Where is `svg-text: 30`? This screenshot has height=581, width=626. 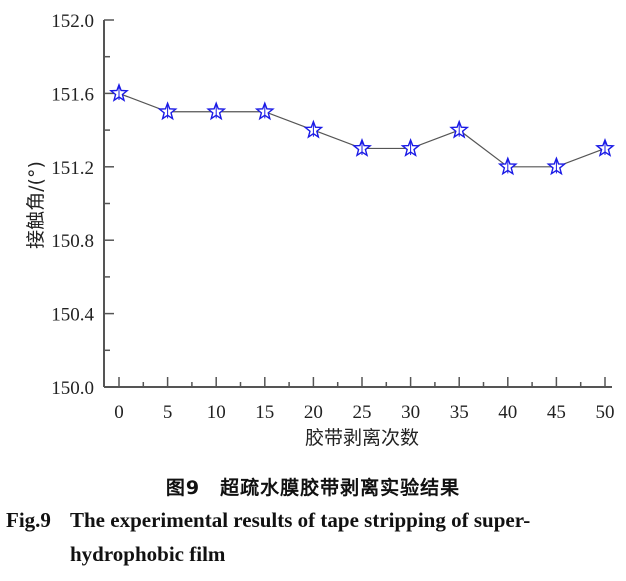
svg-text: 30 is located at coordinates (410, 412).